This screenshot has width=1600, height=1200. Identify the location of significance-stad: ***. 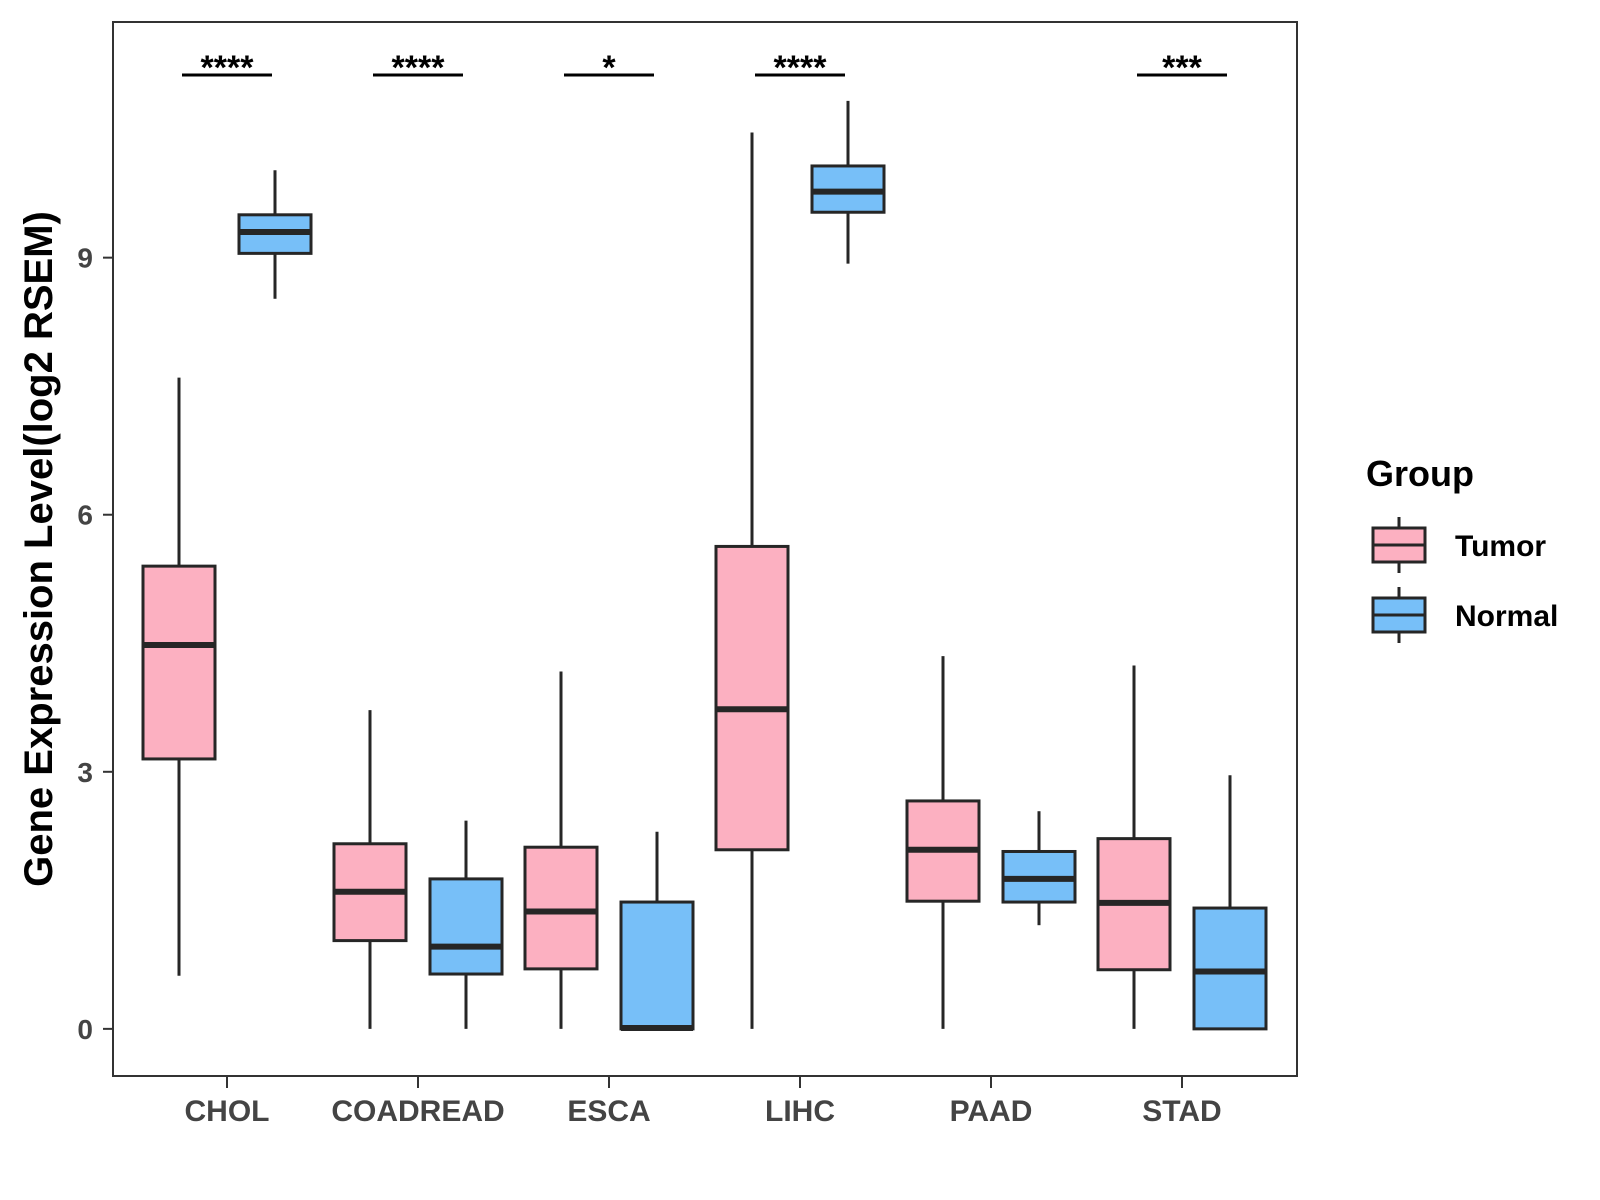
(1182, 68).